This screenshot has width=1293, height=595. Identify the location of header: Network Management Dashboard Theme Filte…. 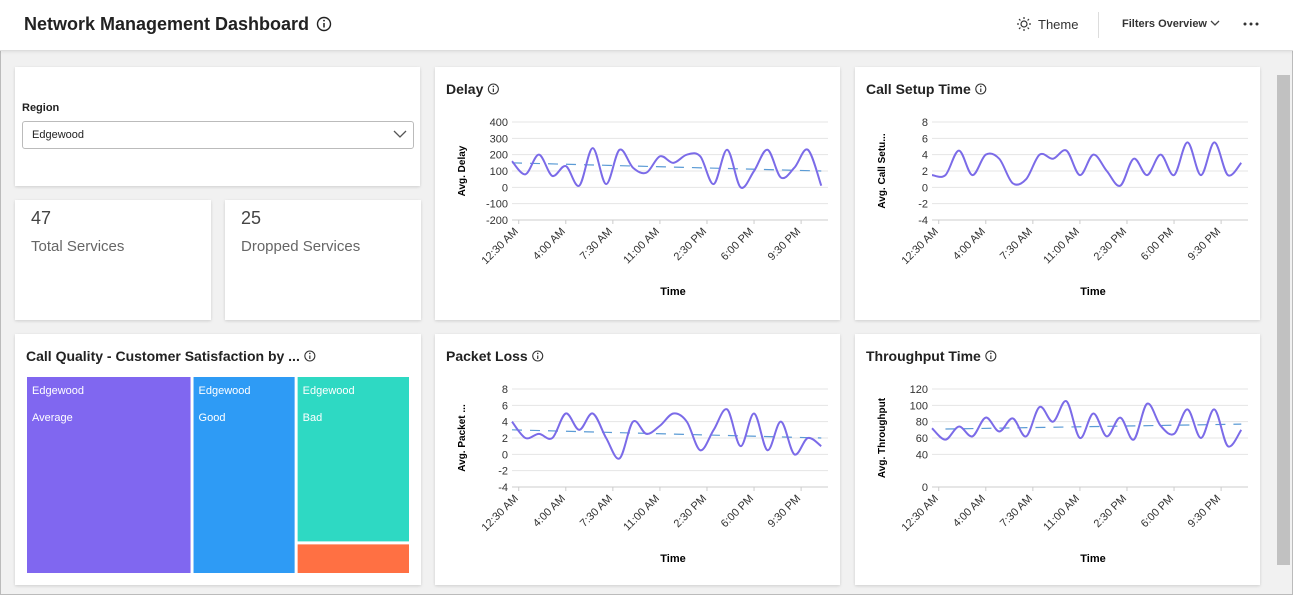
(646, 25).